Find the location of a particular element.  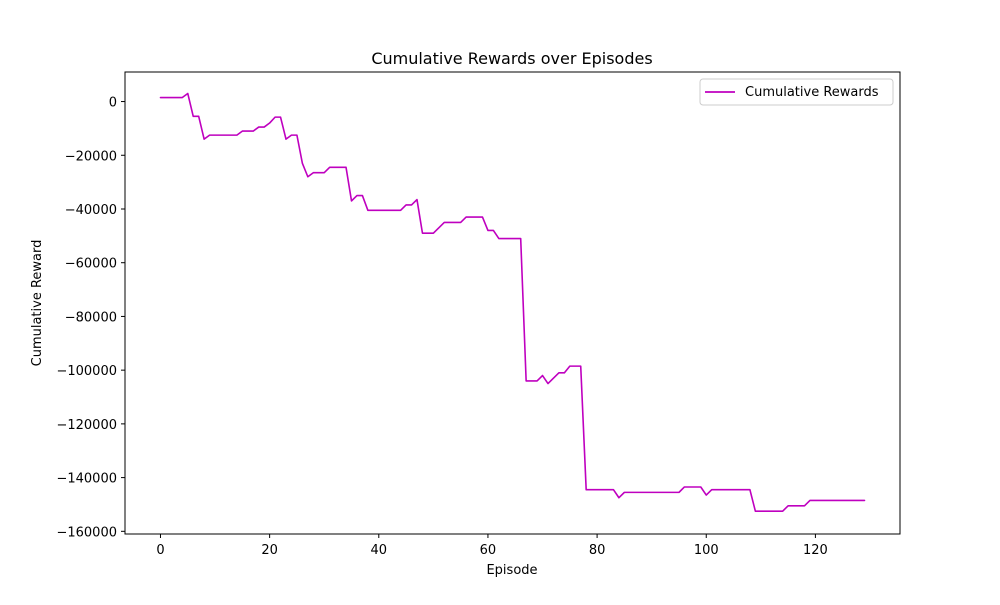

y-tick-label: 0 is located at coordinates (113, 103).